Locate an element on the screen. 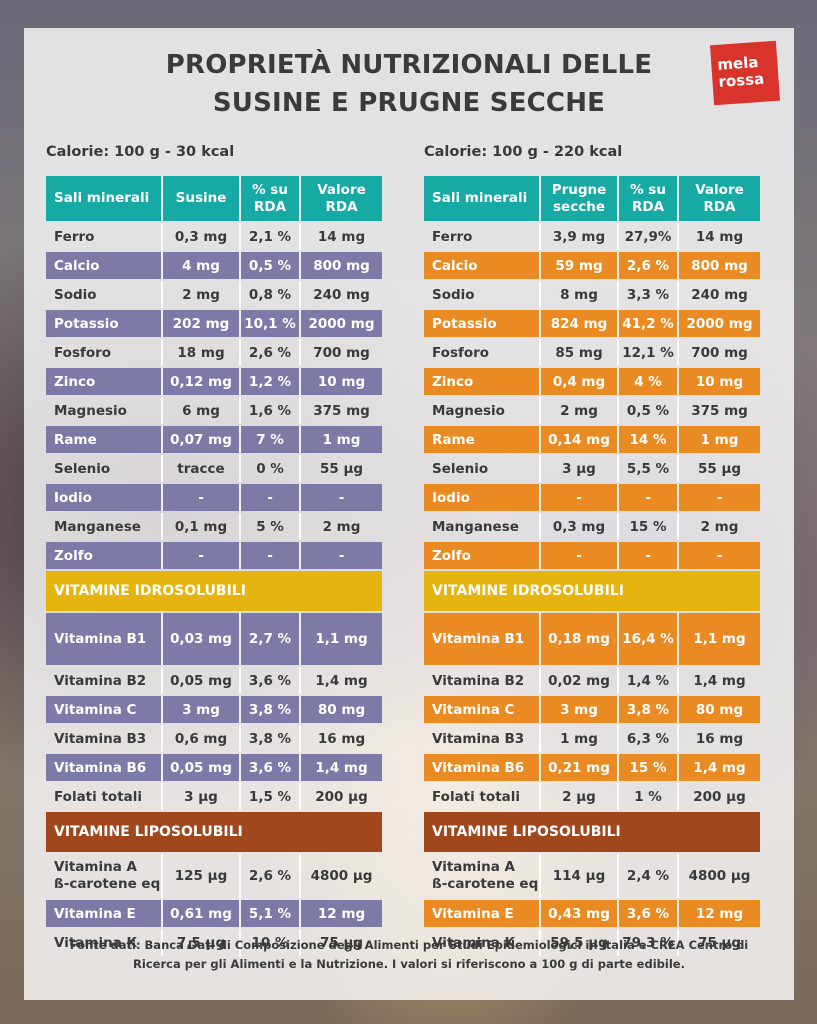  title-line-1: PROPRIETÀ NUTRIZIONALI DELLE is located at coordinates (409, 65).